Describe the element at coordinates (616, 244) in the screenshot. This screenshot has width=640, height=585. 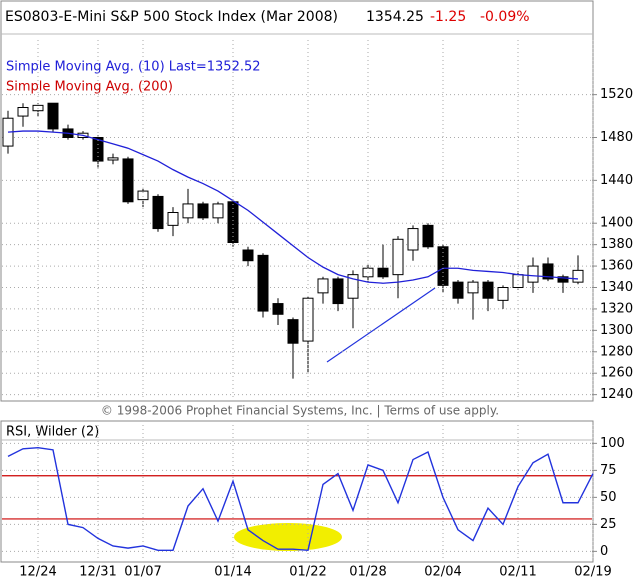
I see `y-tick-label: 1380` at that location.